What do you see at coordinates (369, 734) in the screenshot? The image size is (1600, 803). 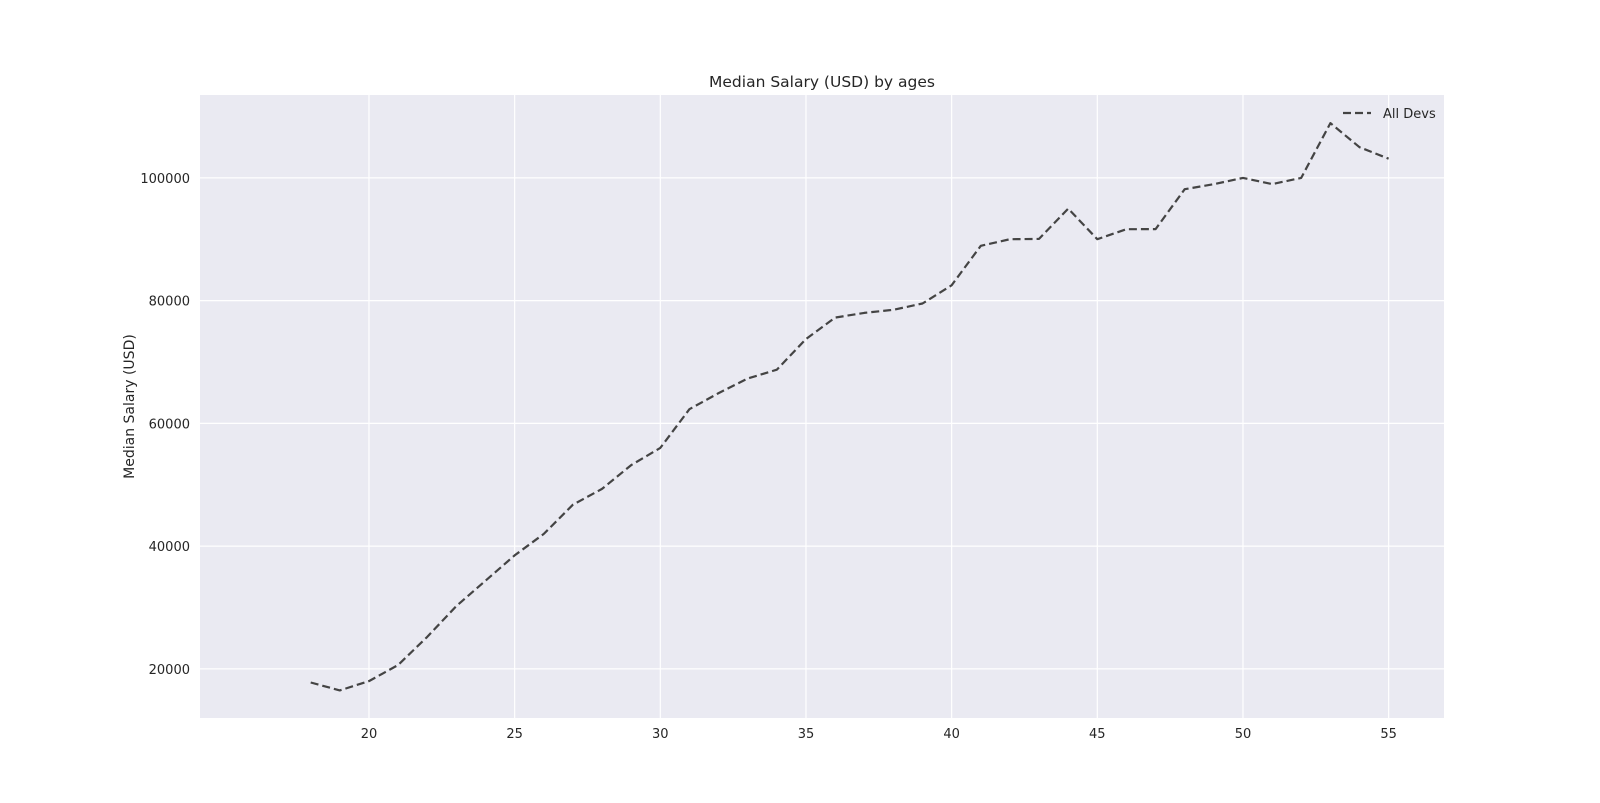 I see `x-tick-label: 20` at bounding box center [369, 734].